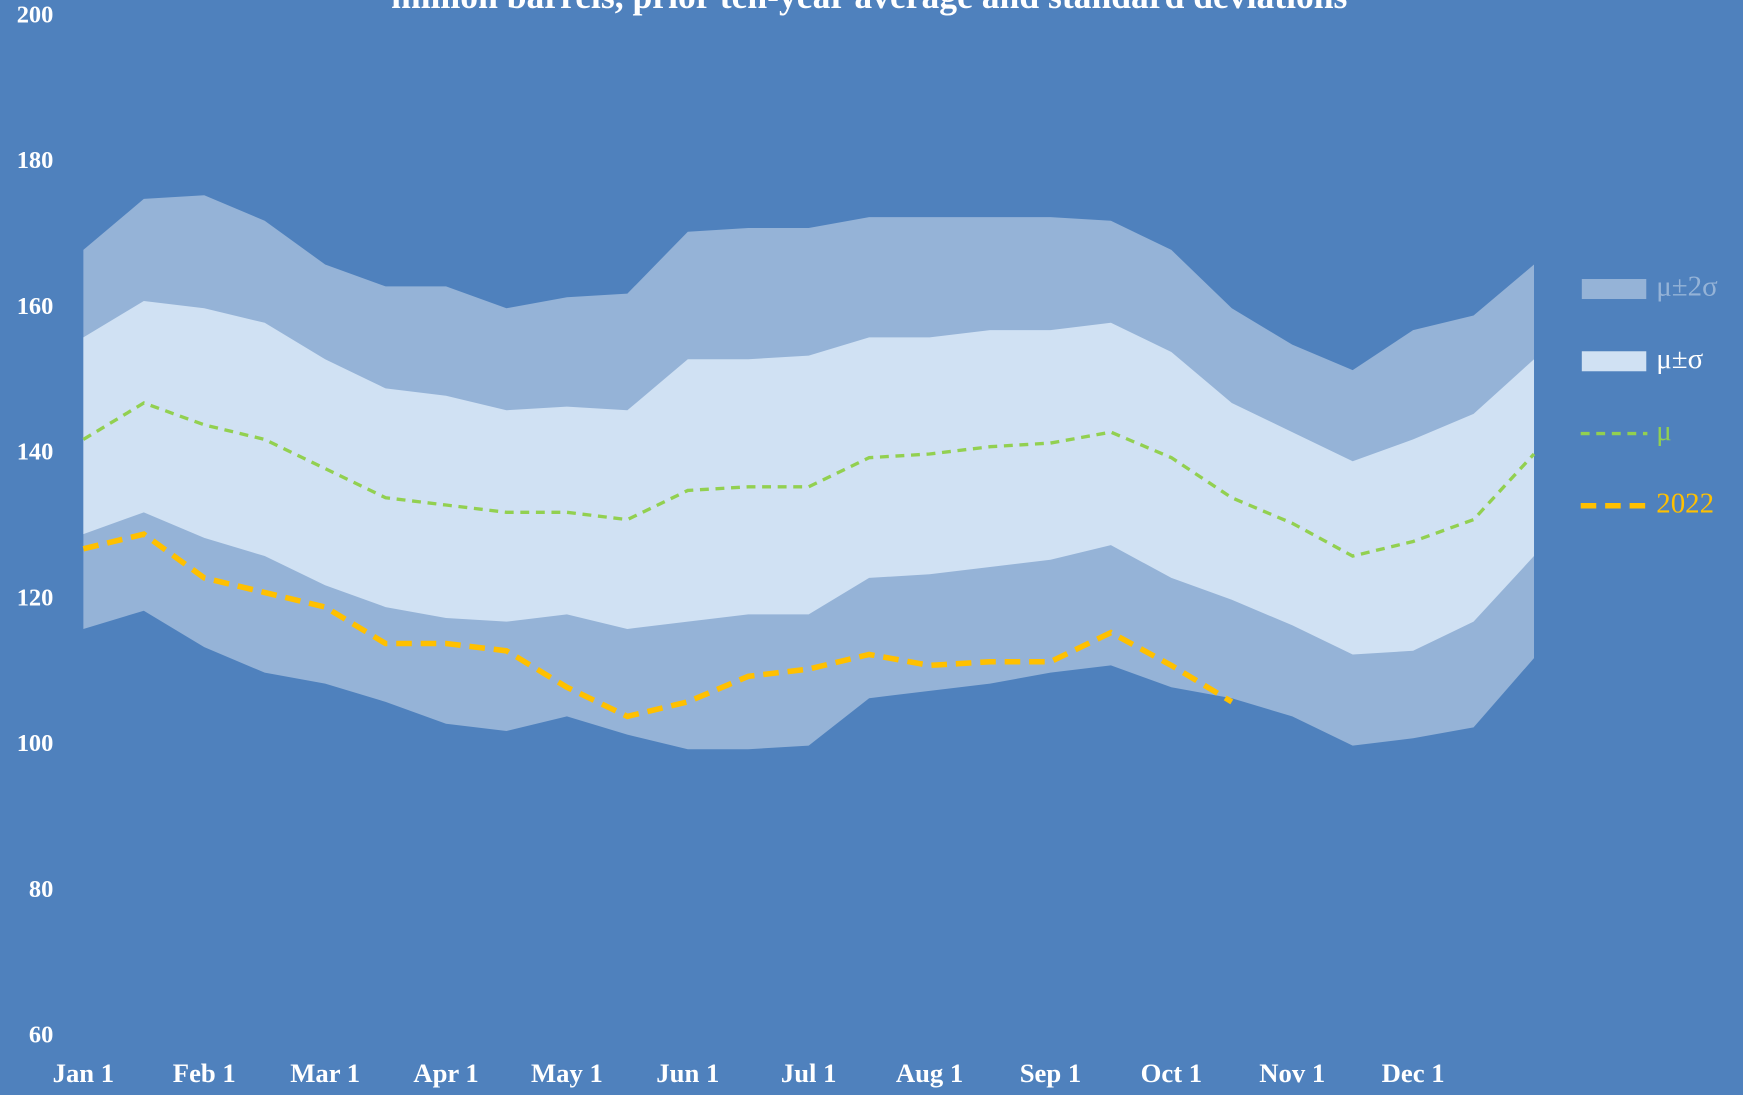  I want to click on x-tick-label: Nov 1, so click(1292, 1073).